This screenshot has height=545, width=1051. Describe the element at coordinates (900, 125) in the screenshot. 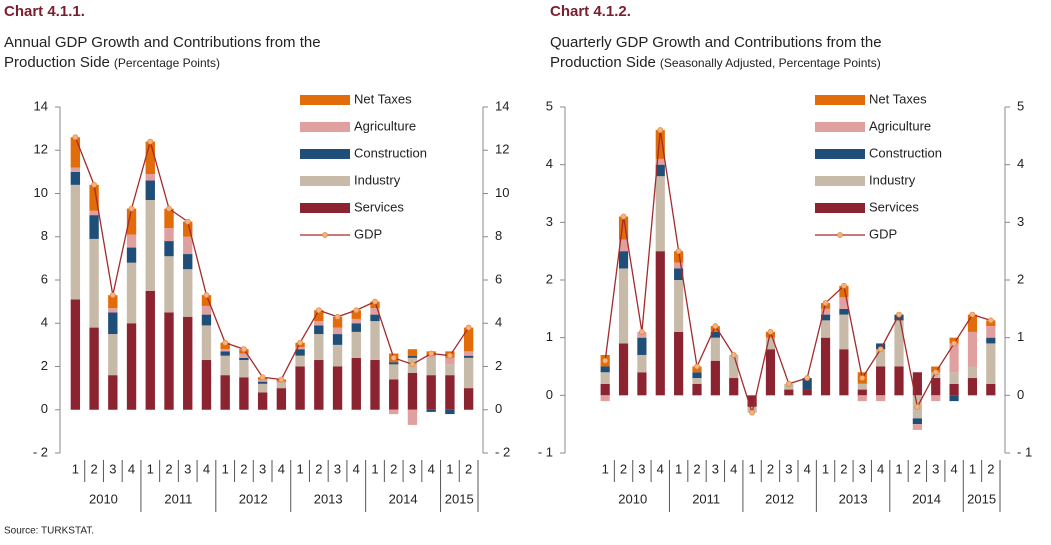

I see `legend-label: Agriculture` at that location.